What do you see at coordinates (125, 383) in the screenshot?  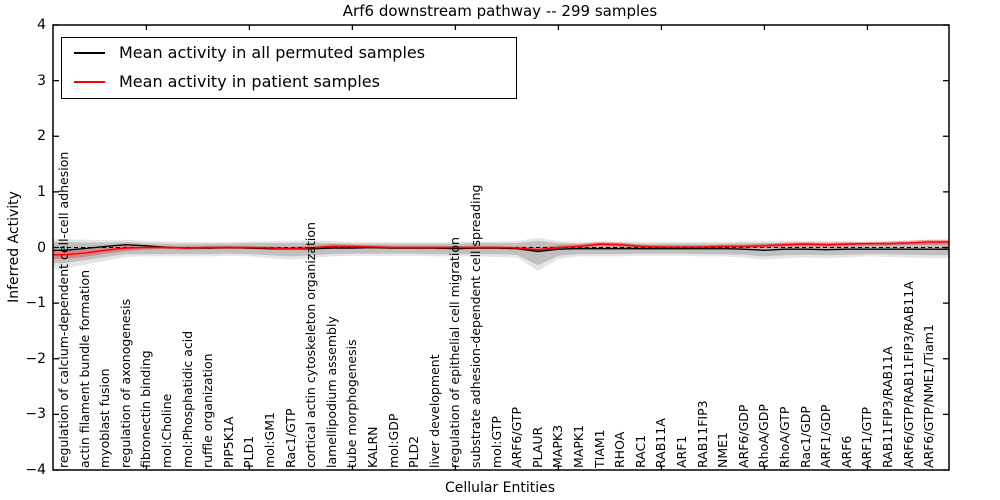 I see `x-tick-label: regulation of axonogenesis` at bounding box center [125, 383].